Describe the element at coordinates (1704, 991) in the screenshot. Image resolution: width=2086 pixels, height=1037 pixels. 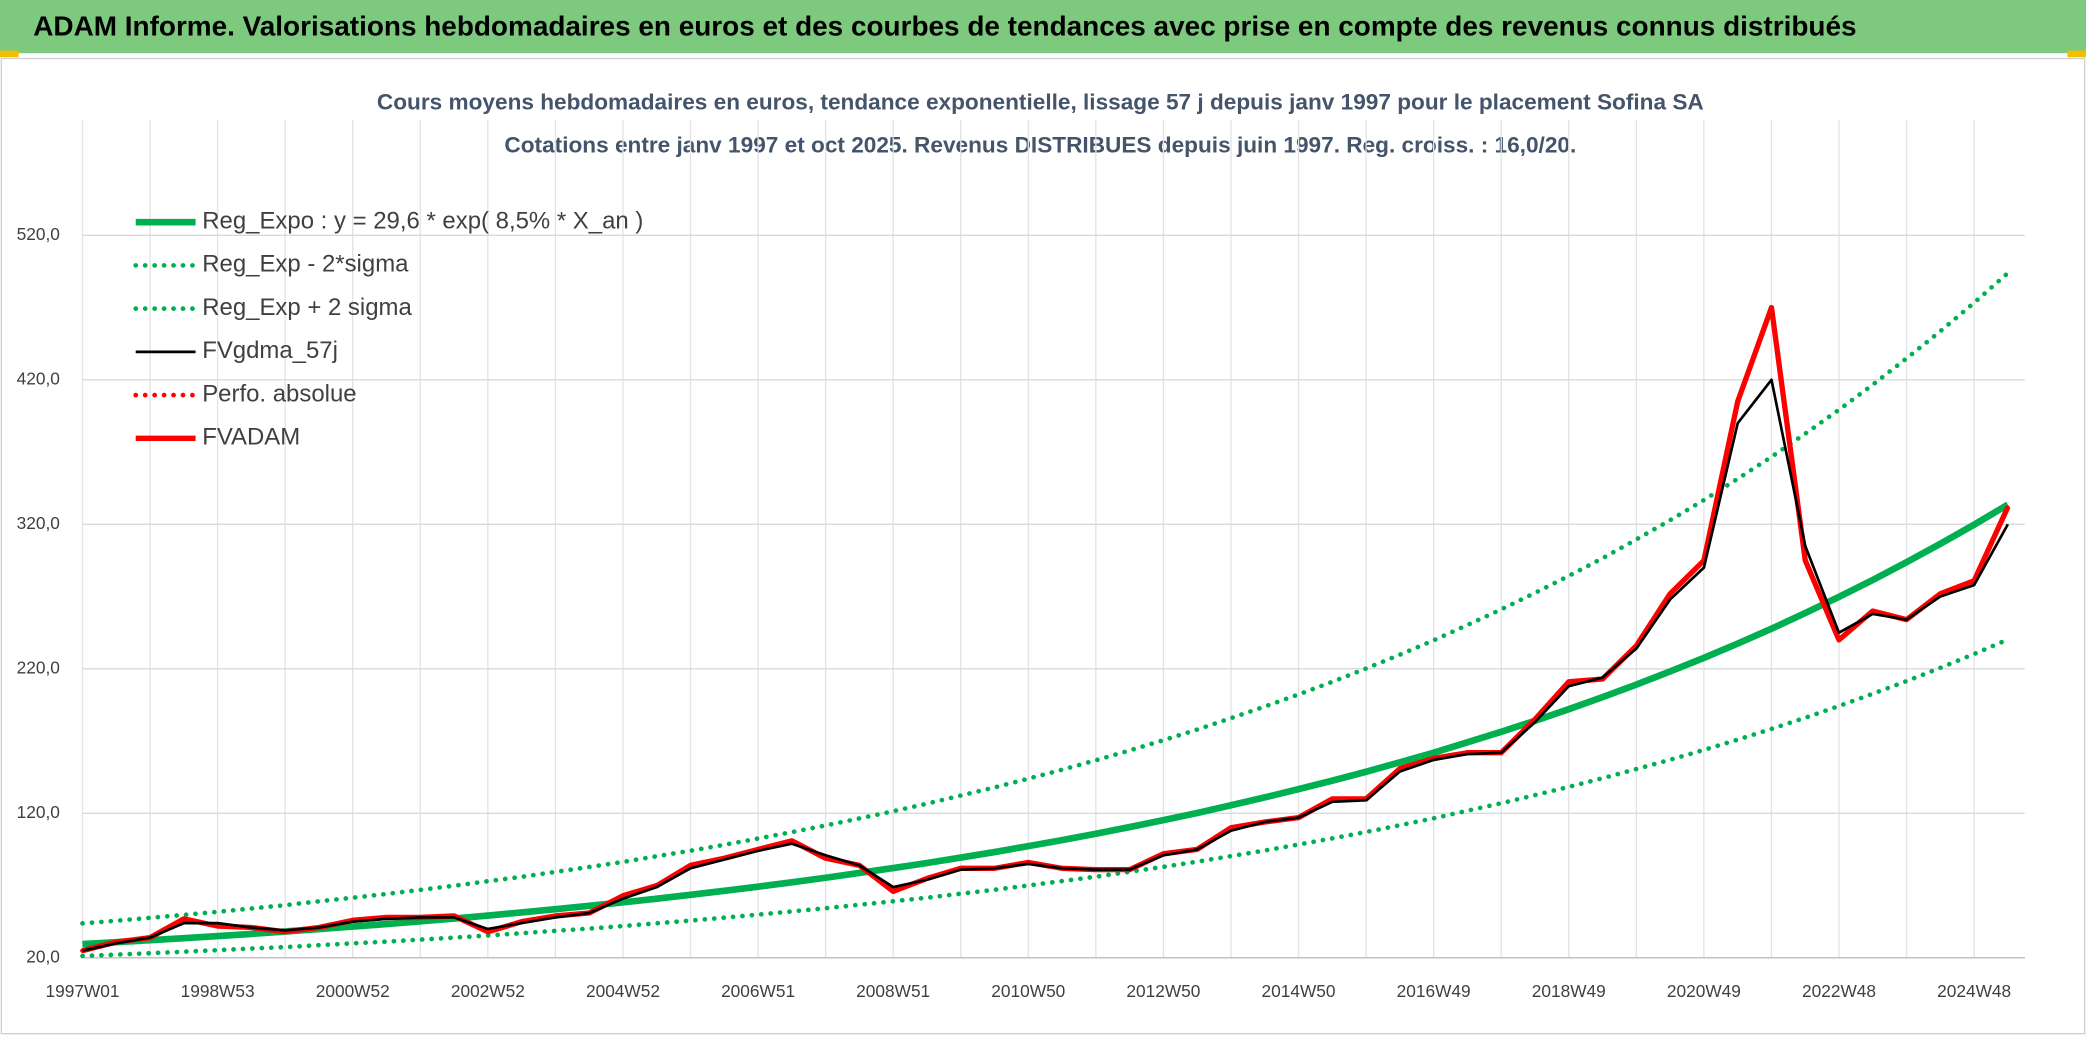
I see `x-tick-label: 2020W49` at that location.